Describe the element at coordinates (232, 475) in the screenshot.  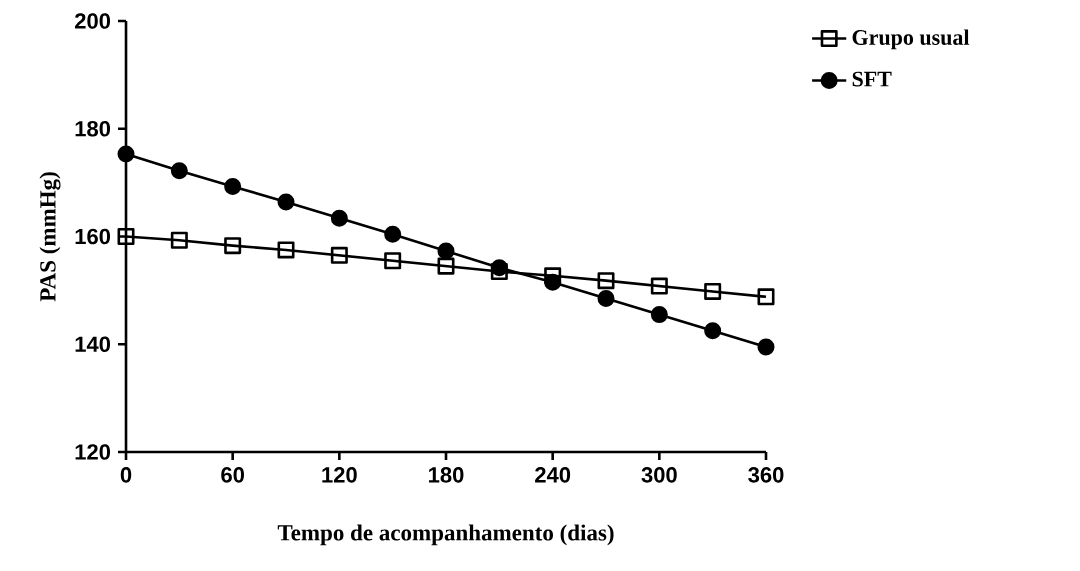
I see `x-tick-label: 60` at that location.